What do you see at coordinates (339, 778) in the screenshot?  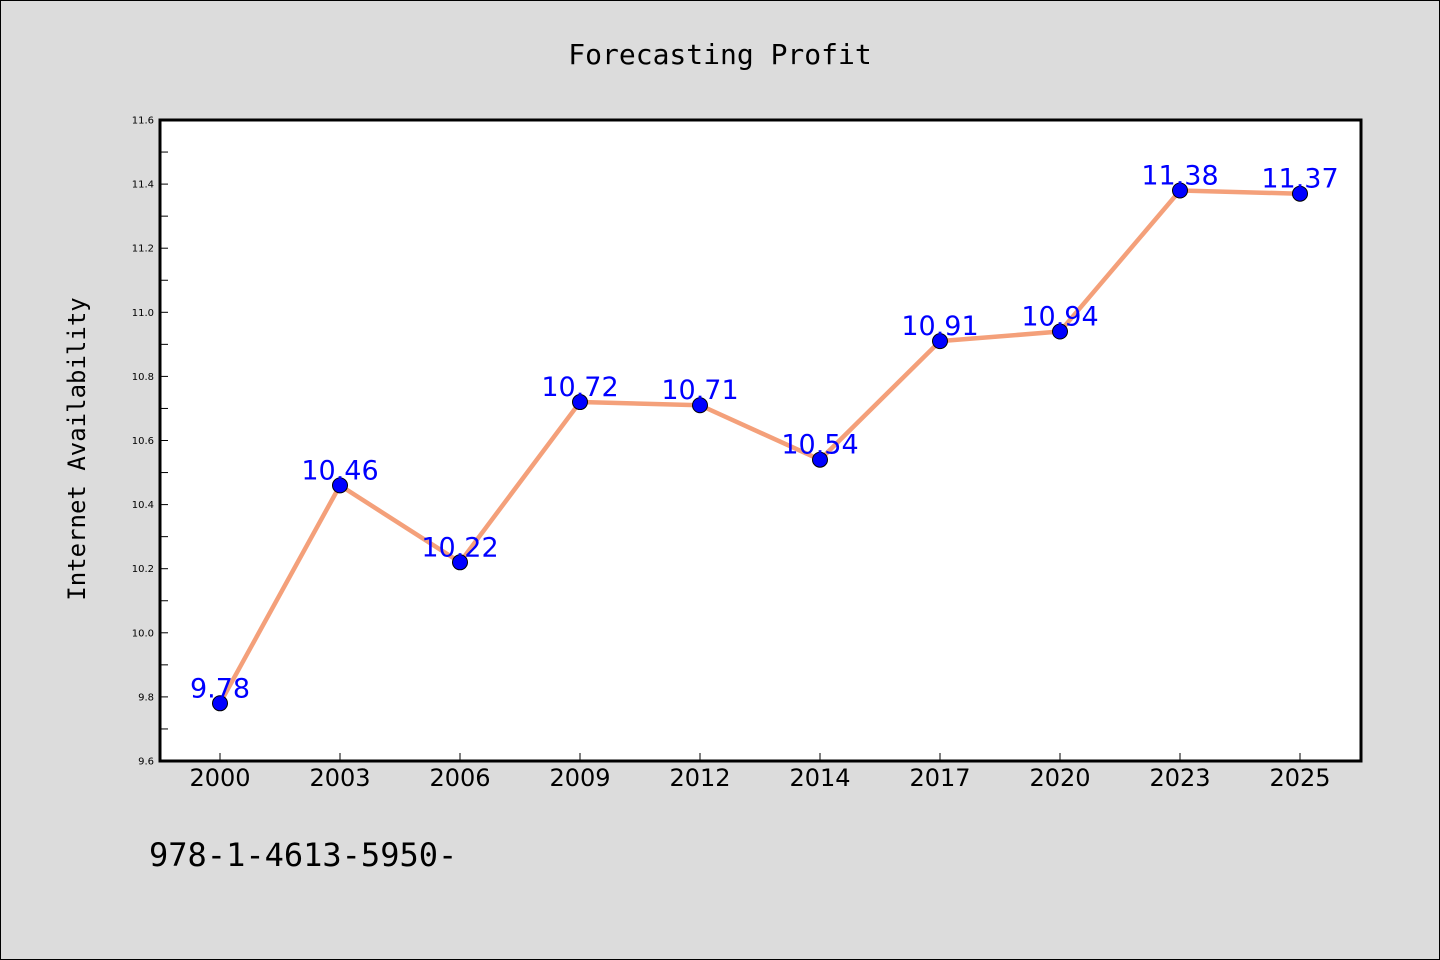 I see `x-tick-label: 2003` at bounding box center [339, 778].